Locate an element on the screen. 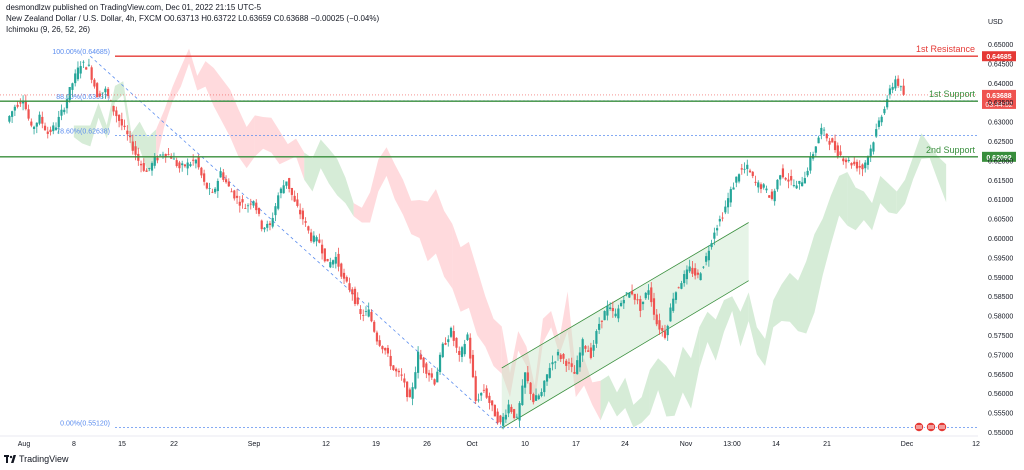  x-tick-label: Aug is located at coordinates (24, 444).